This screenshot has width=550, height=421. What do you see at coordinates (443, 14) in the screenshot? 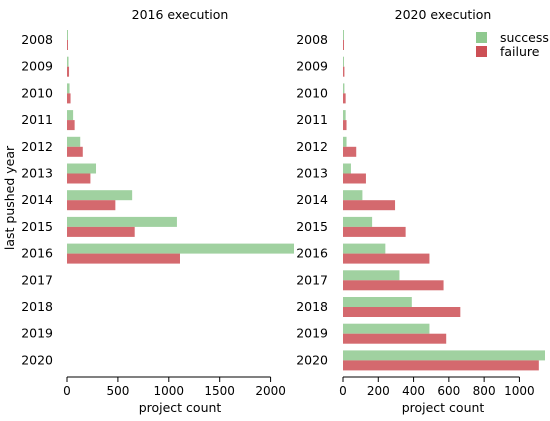
I see `right-panel-title: 2020 execution` at bounding box center [443, 14].